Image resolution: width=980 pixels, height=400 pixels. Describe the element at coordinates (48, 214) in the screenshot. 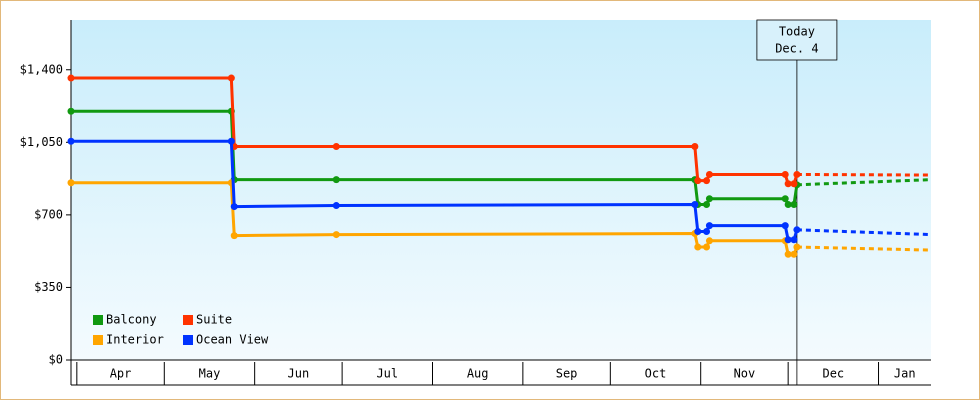

I see `y-tick-label: $700` at that location.